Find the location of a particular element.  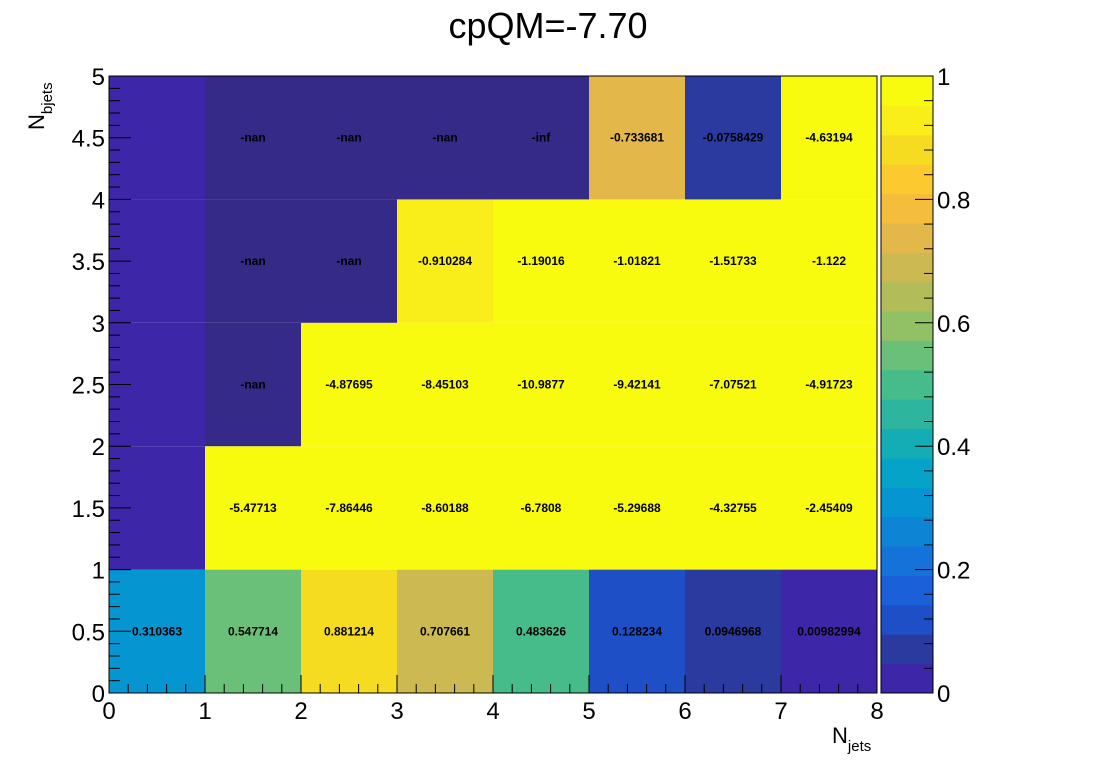

cell-value-label: -1.122 is located at coordinates (829, 261).